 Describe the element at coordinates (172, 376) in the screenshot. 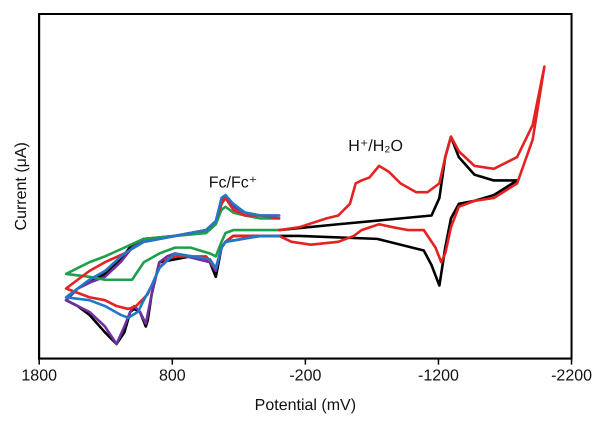

I see `x-tick-label: 800` at that location.